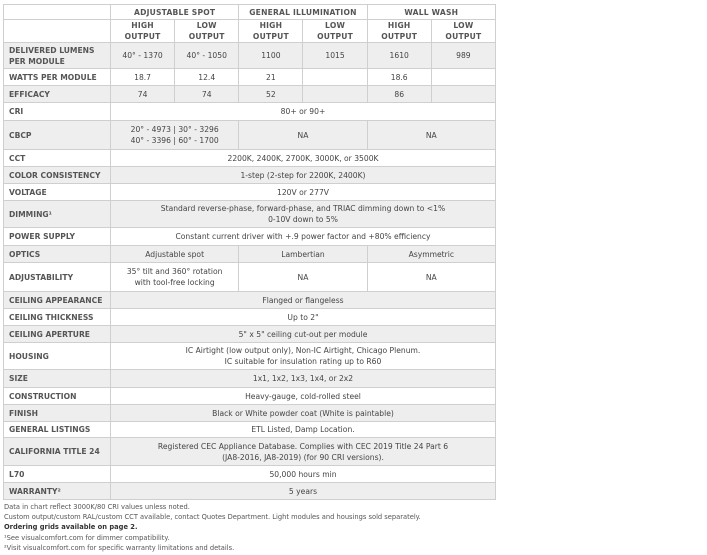  I want to click on row-label: CEILING APERTURE, so click(57, 334).